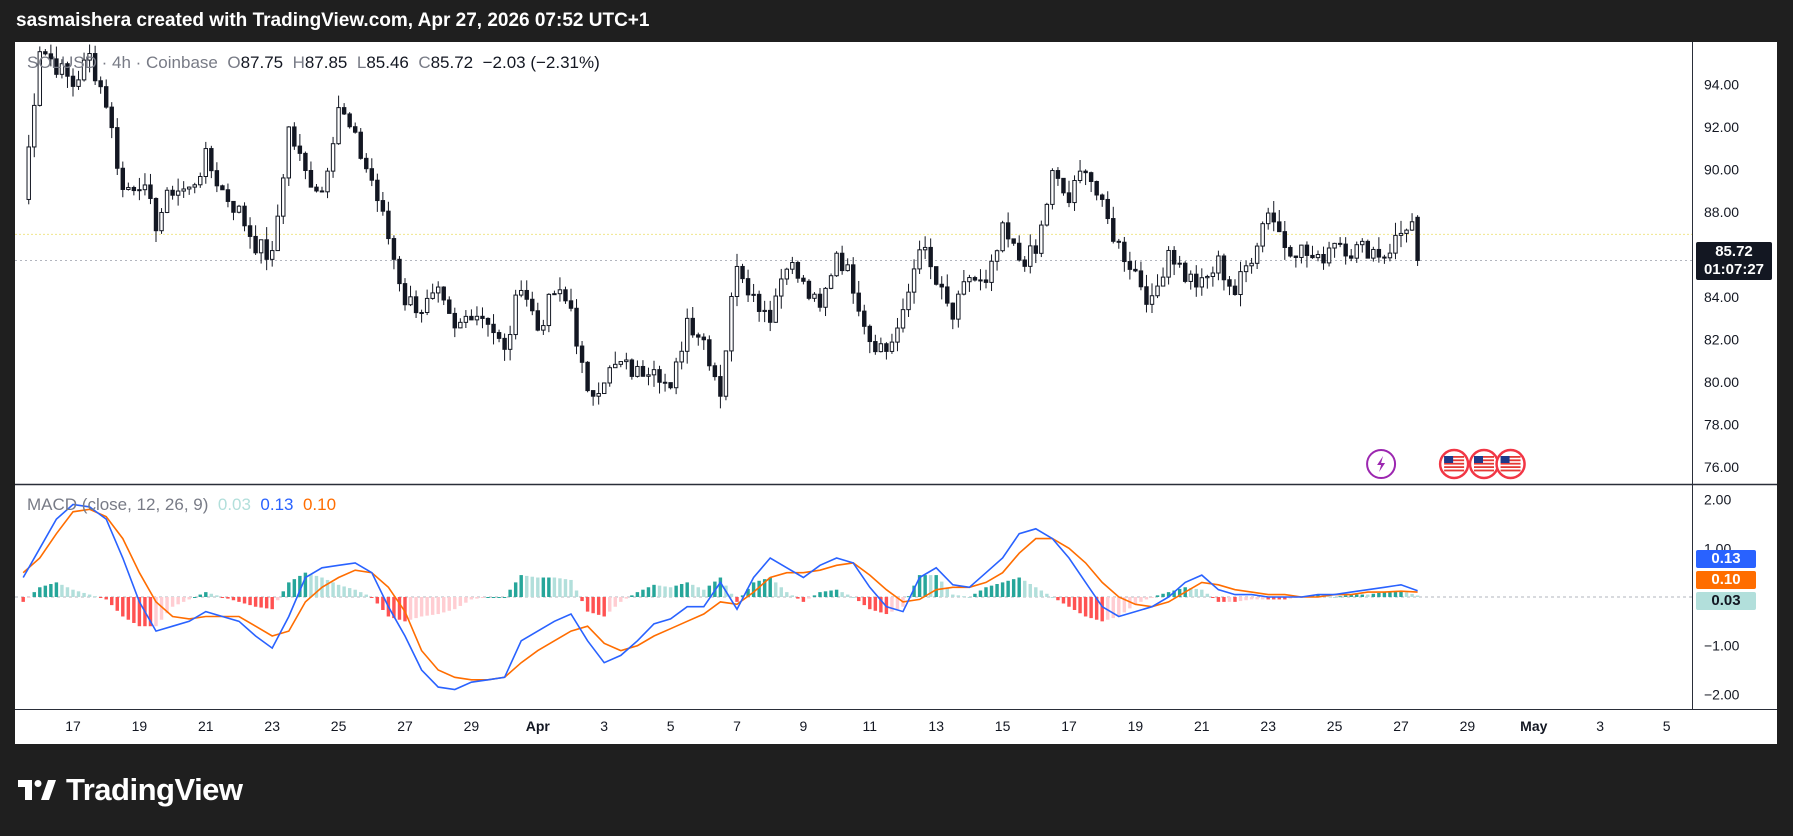 This screenshot has height=836, width=1793. What do you see at coordinates (118, 504) in the screenshot?
I see `macd-label: MACD (close, 12, 26, 9)` at bounding box center [118, 504].